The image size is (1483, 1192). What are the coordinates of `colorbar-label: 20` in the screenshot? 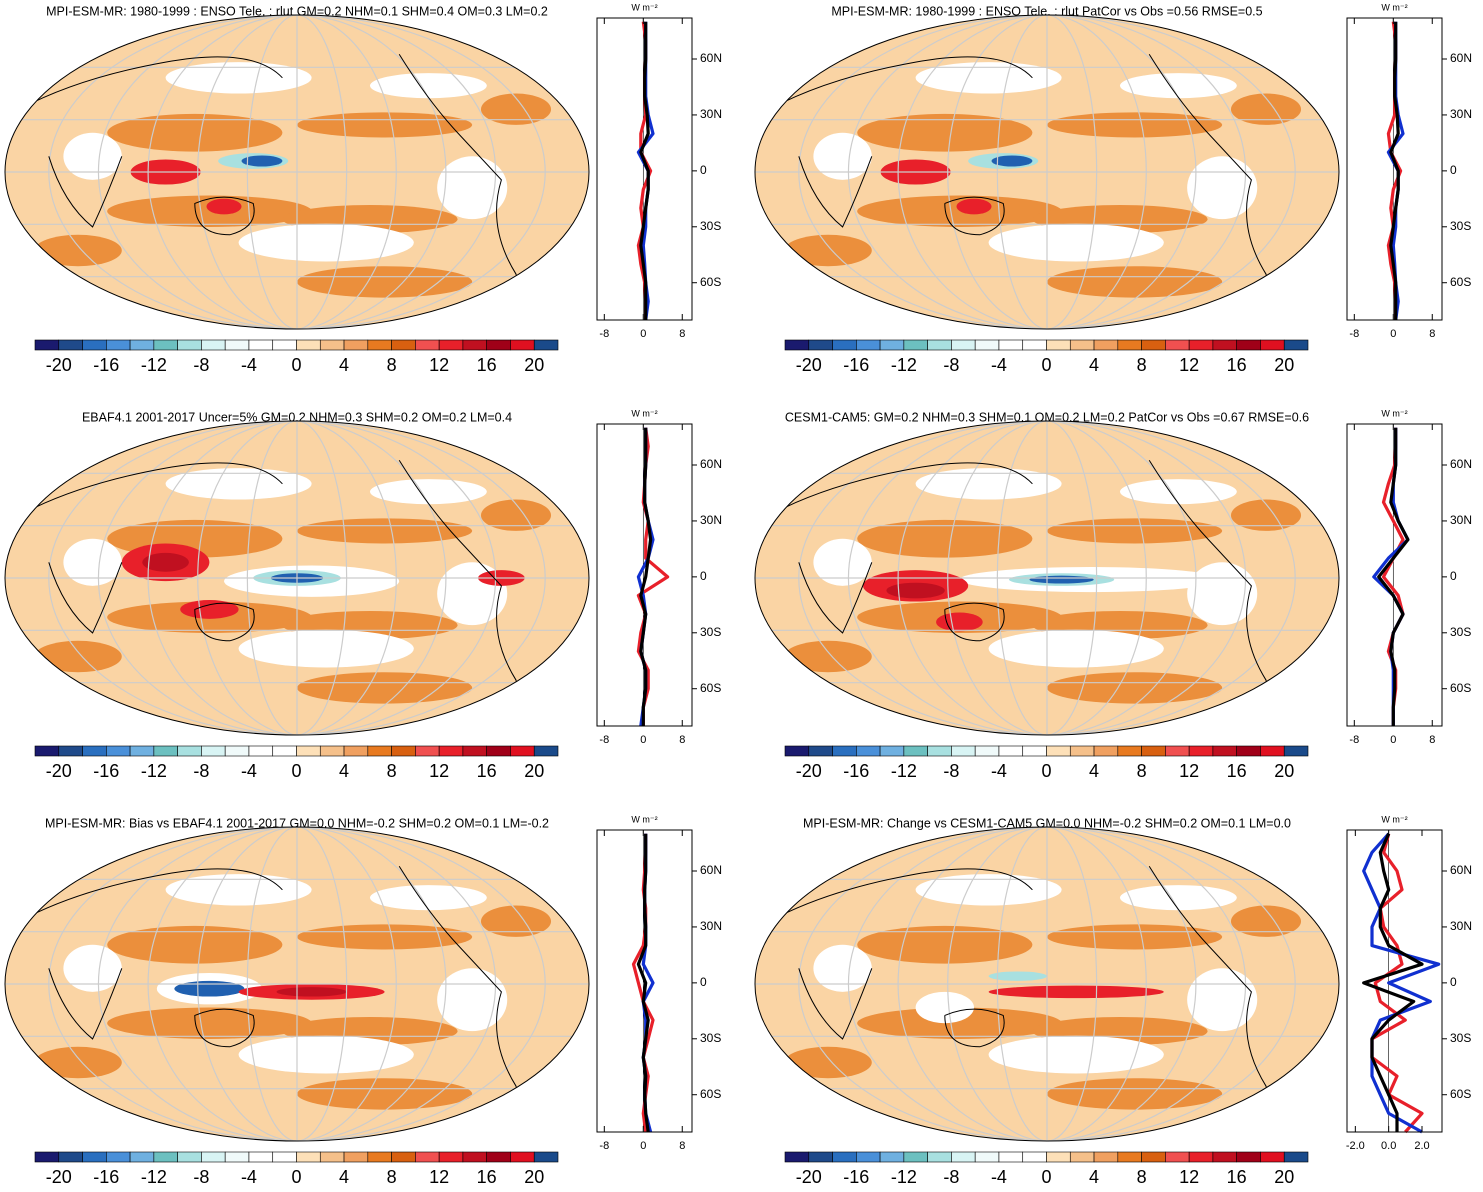 It's located at (1284, 771).